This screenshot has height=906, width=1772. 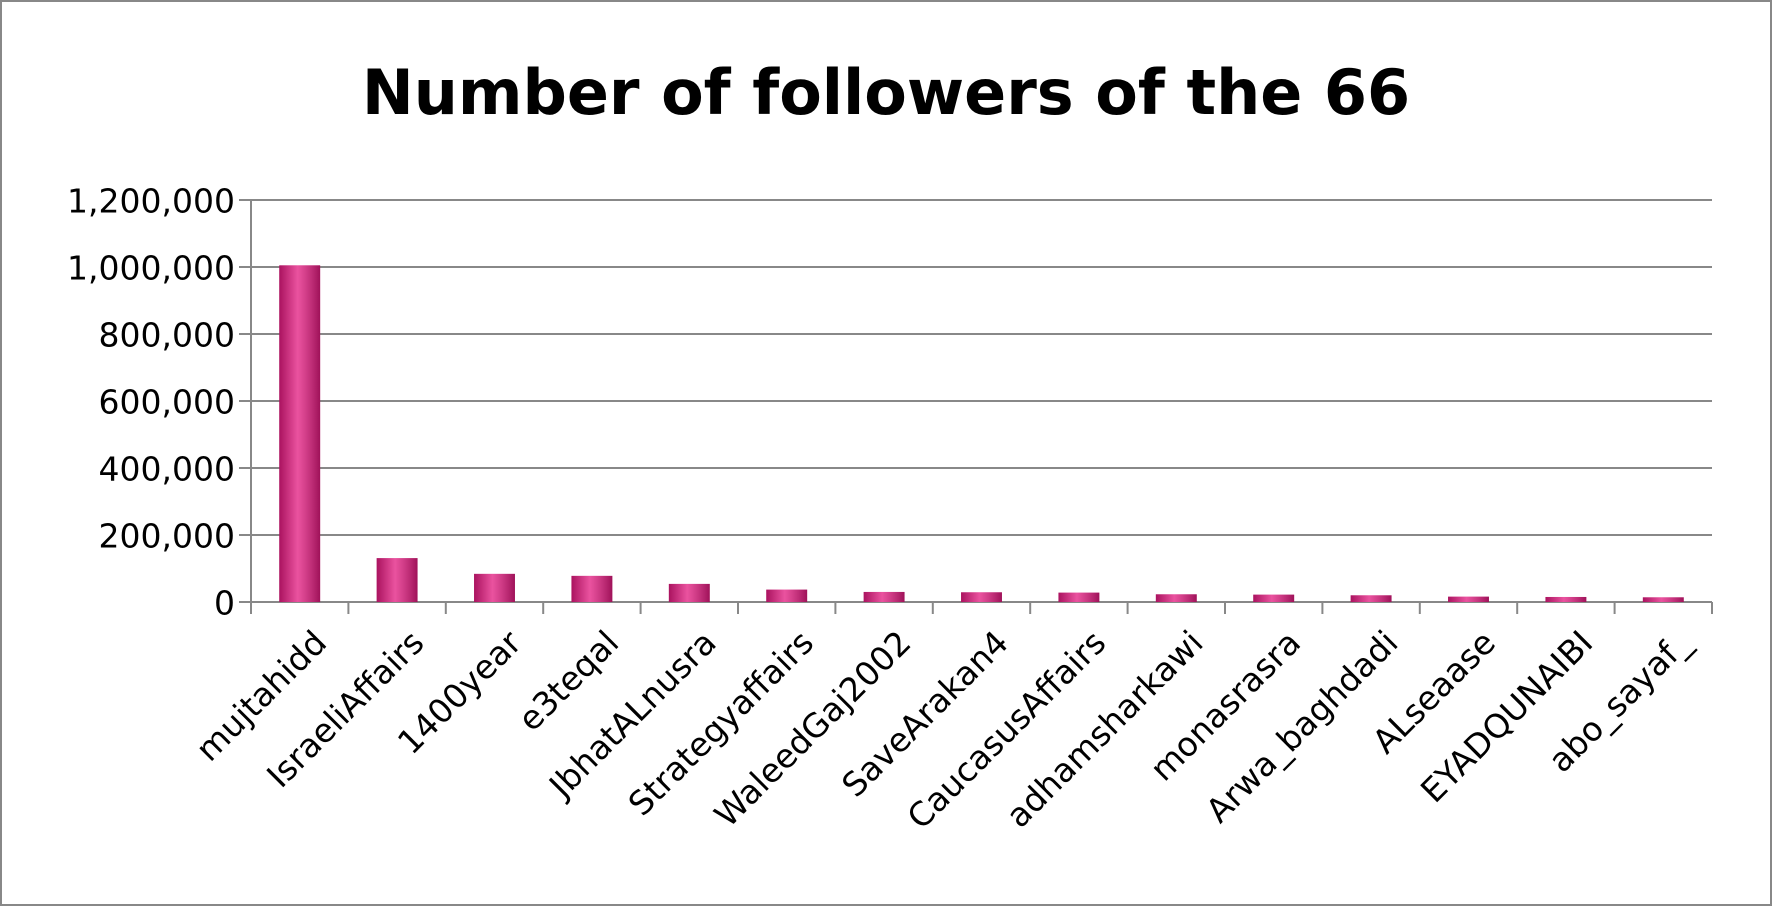 What do you see at coordinates (151, 268) in the screenshot?
I see `y-tick-label: 1,000,000` at bounding box center [151, 268].